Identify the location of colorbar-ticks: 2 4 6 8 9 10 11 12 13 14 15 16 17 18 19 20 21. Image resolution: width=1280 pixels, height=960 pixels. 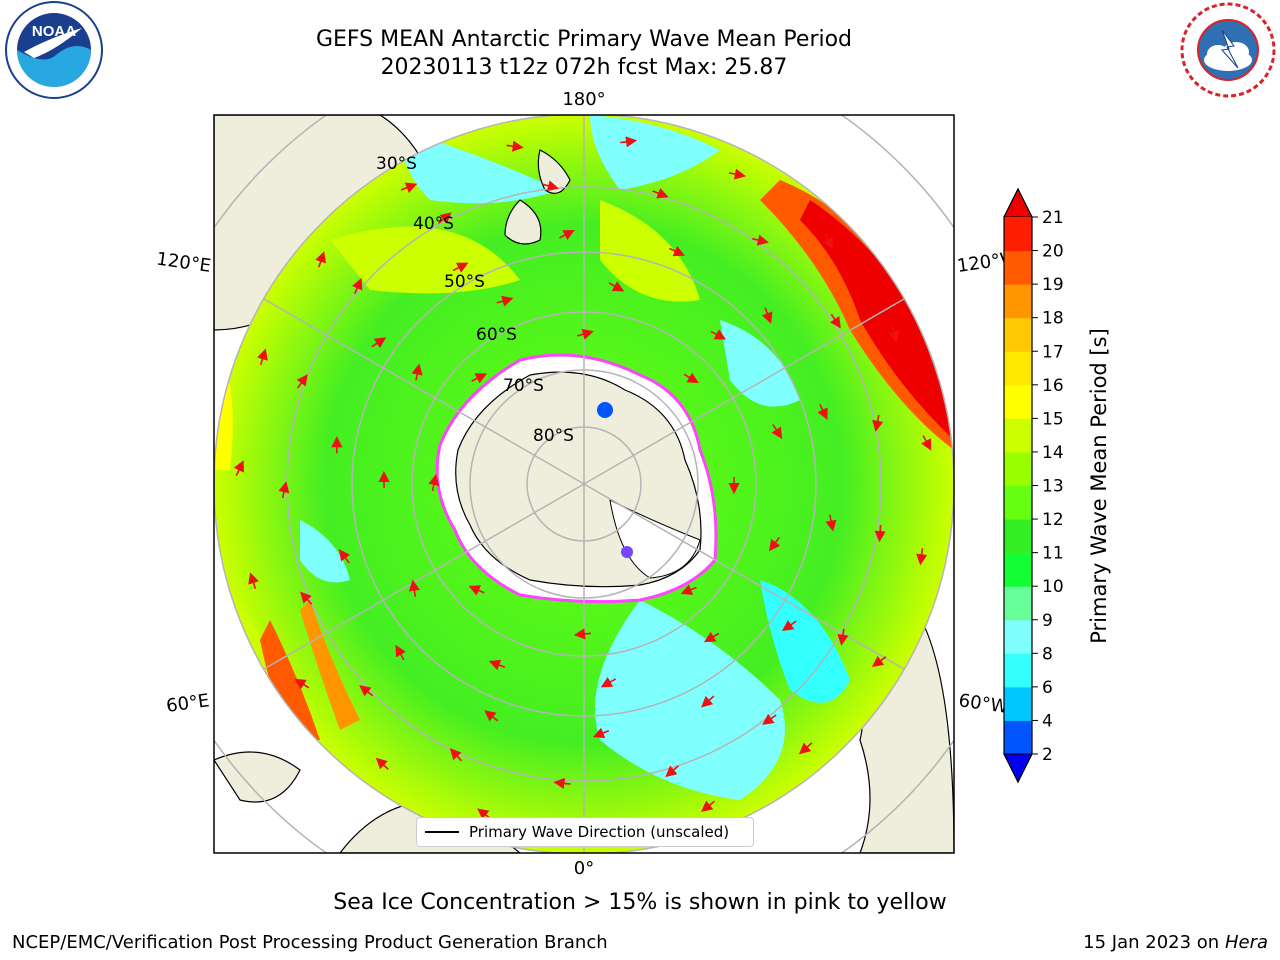
(1048, 486).